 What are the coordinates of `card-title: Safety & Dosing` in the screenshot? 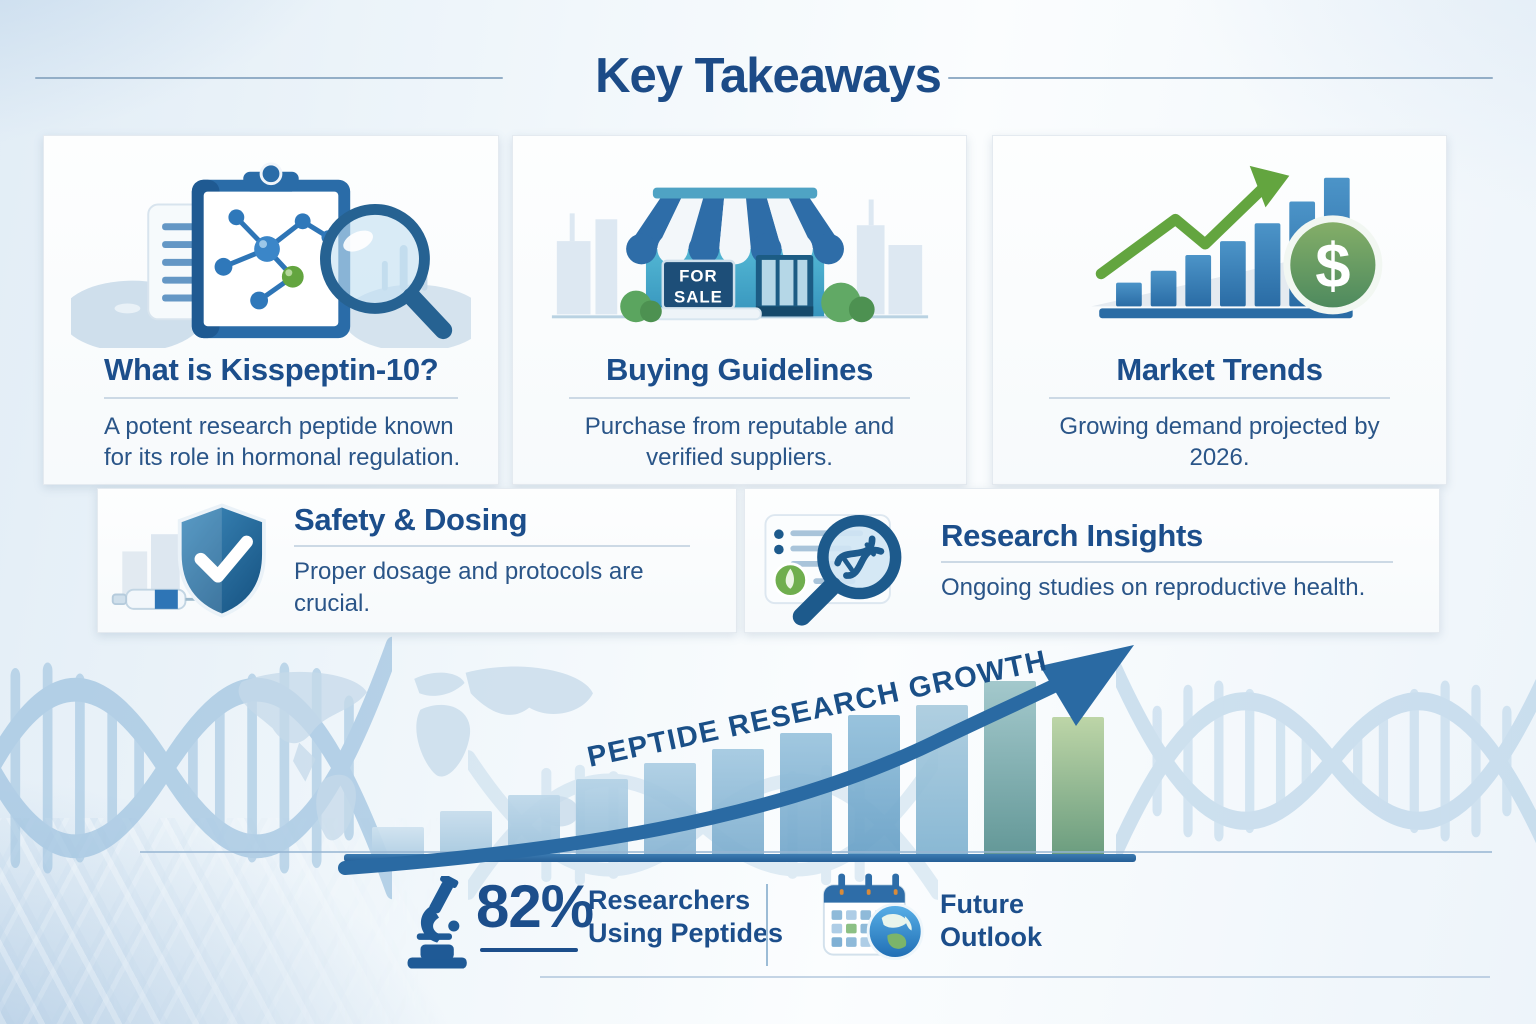 It's located at (411, 520).